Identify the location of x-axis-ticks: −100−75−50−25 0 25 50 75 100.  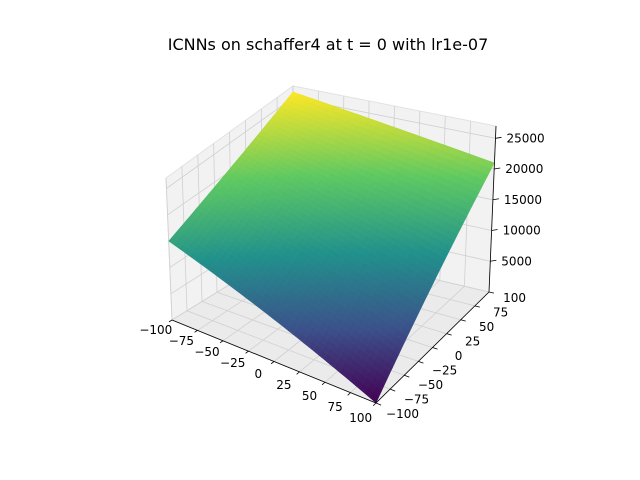
(258, 372).